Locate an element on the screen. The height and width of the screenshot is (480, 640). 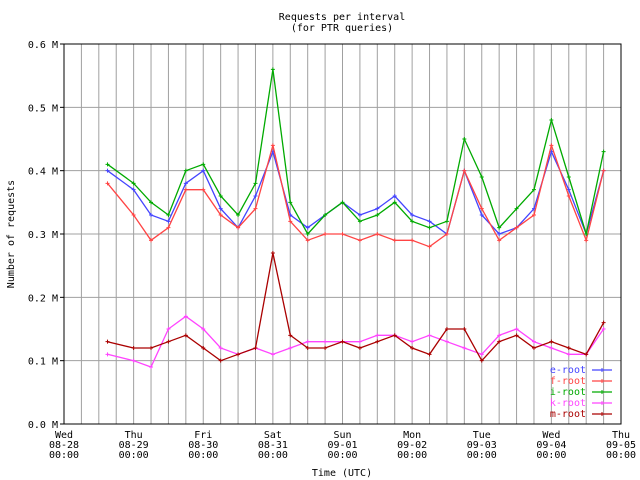
x-tick-label: Thu is located at coordinates (134, 435).